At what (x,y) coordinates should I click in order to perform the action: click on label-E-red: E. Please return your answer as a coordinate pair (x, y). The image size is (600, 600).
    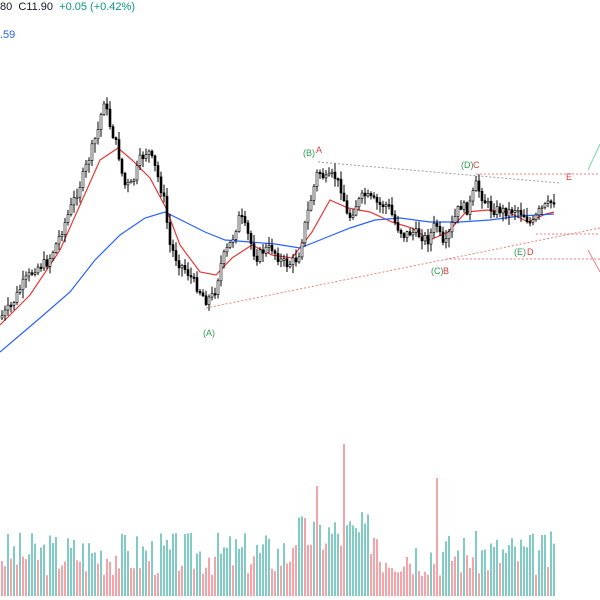
    Looking at the image, I should click on (569, 177).